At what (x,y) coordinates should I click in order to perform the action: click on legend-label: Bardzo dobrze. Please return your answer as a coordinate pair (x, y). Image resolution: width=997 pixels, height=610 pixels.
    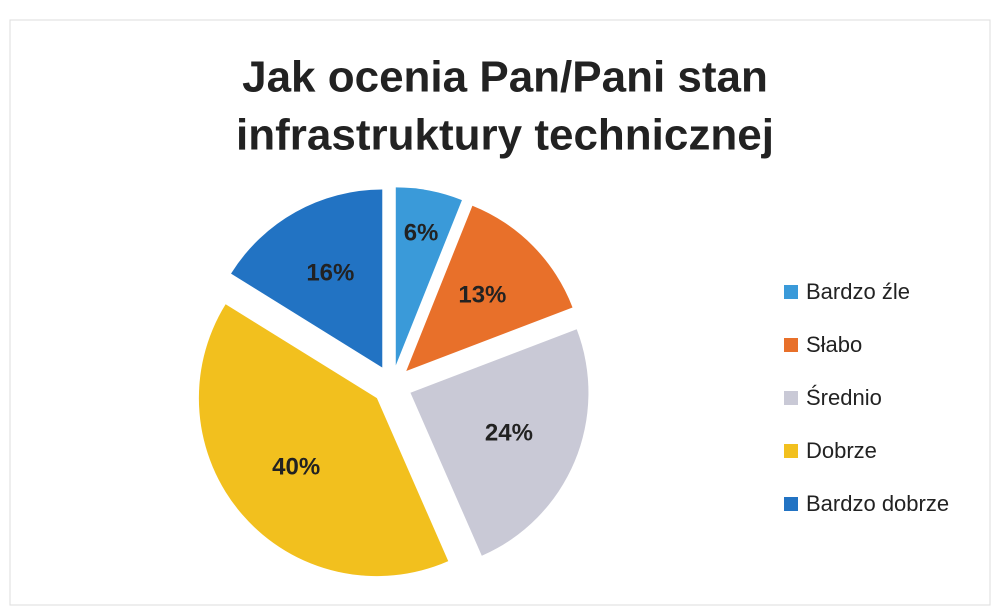
    Looking at the image, I should click on (877, 503).